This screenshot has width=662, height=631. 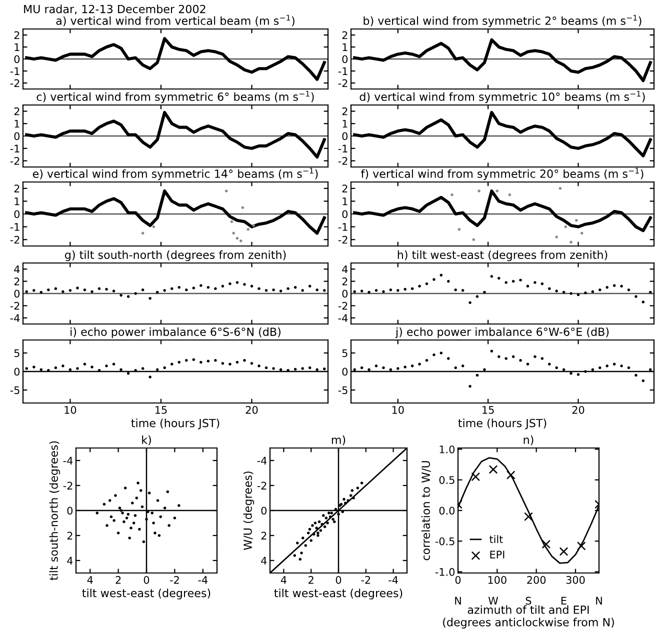 I want to click on text: E, so click(x=563, y=600).